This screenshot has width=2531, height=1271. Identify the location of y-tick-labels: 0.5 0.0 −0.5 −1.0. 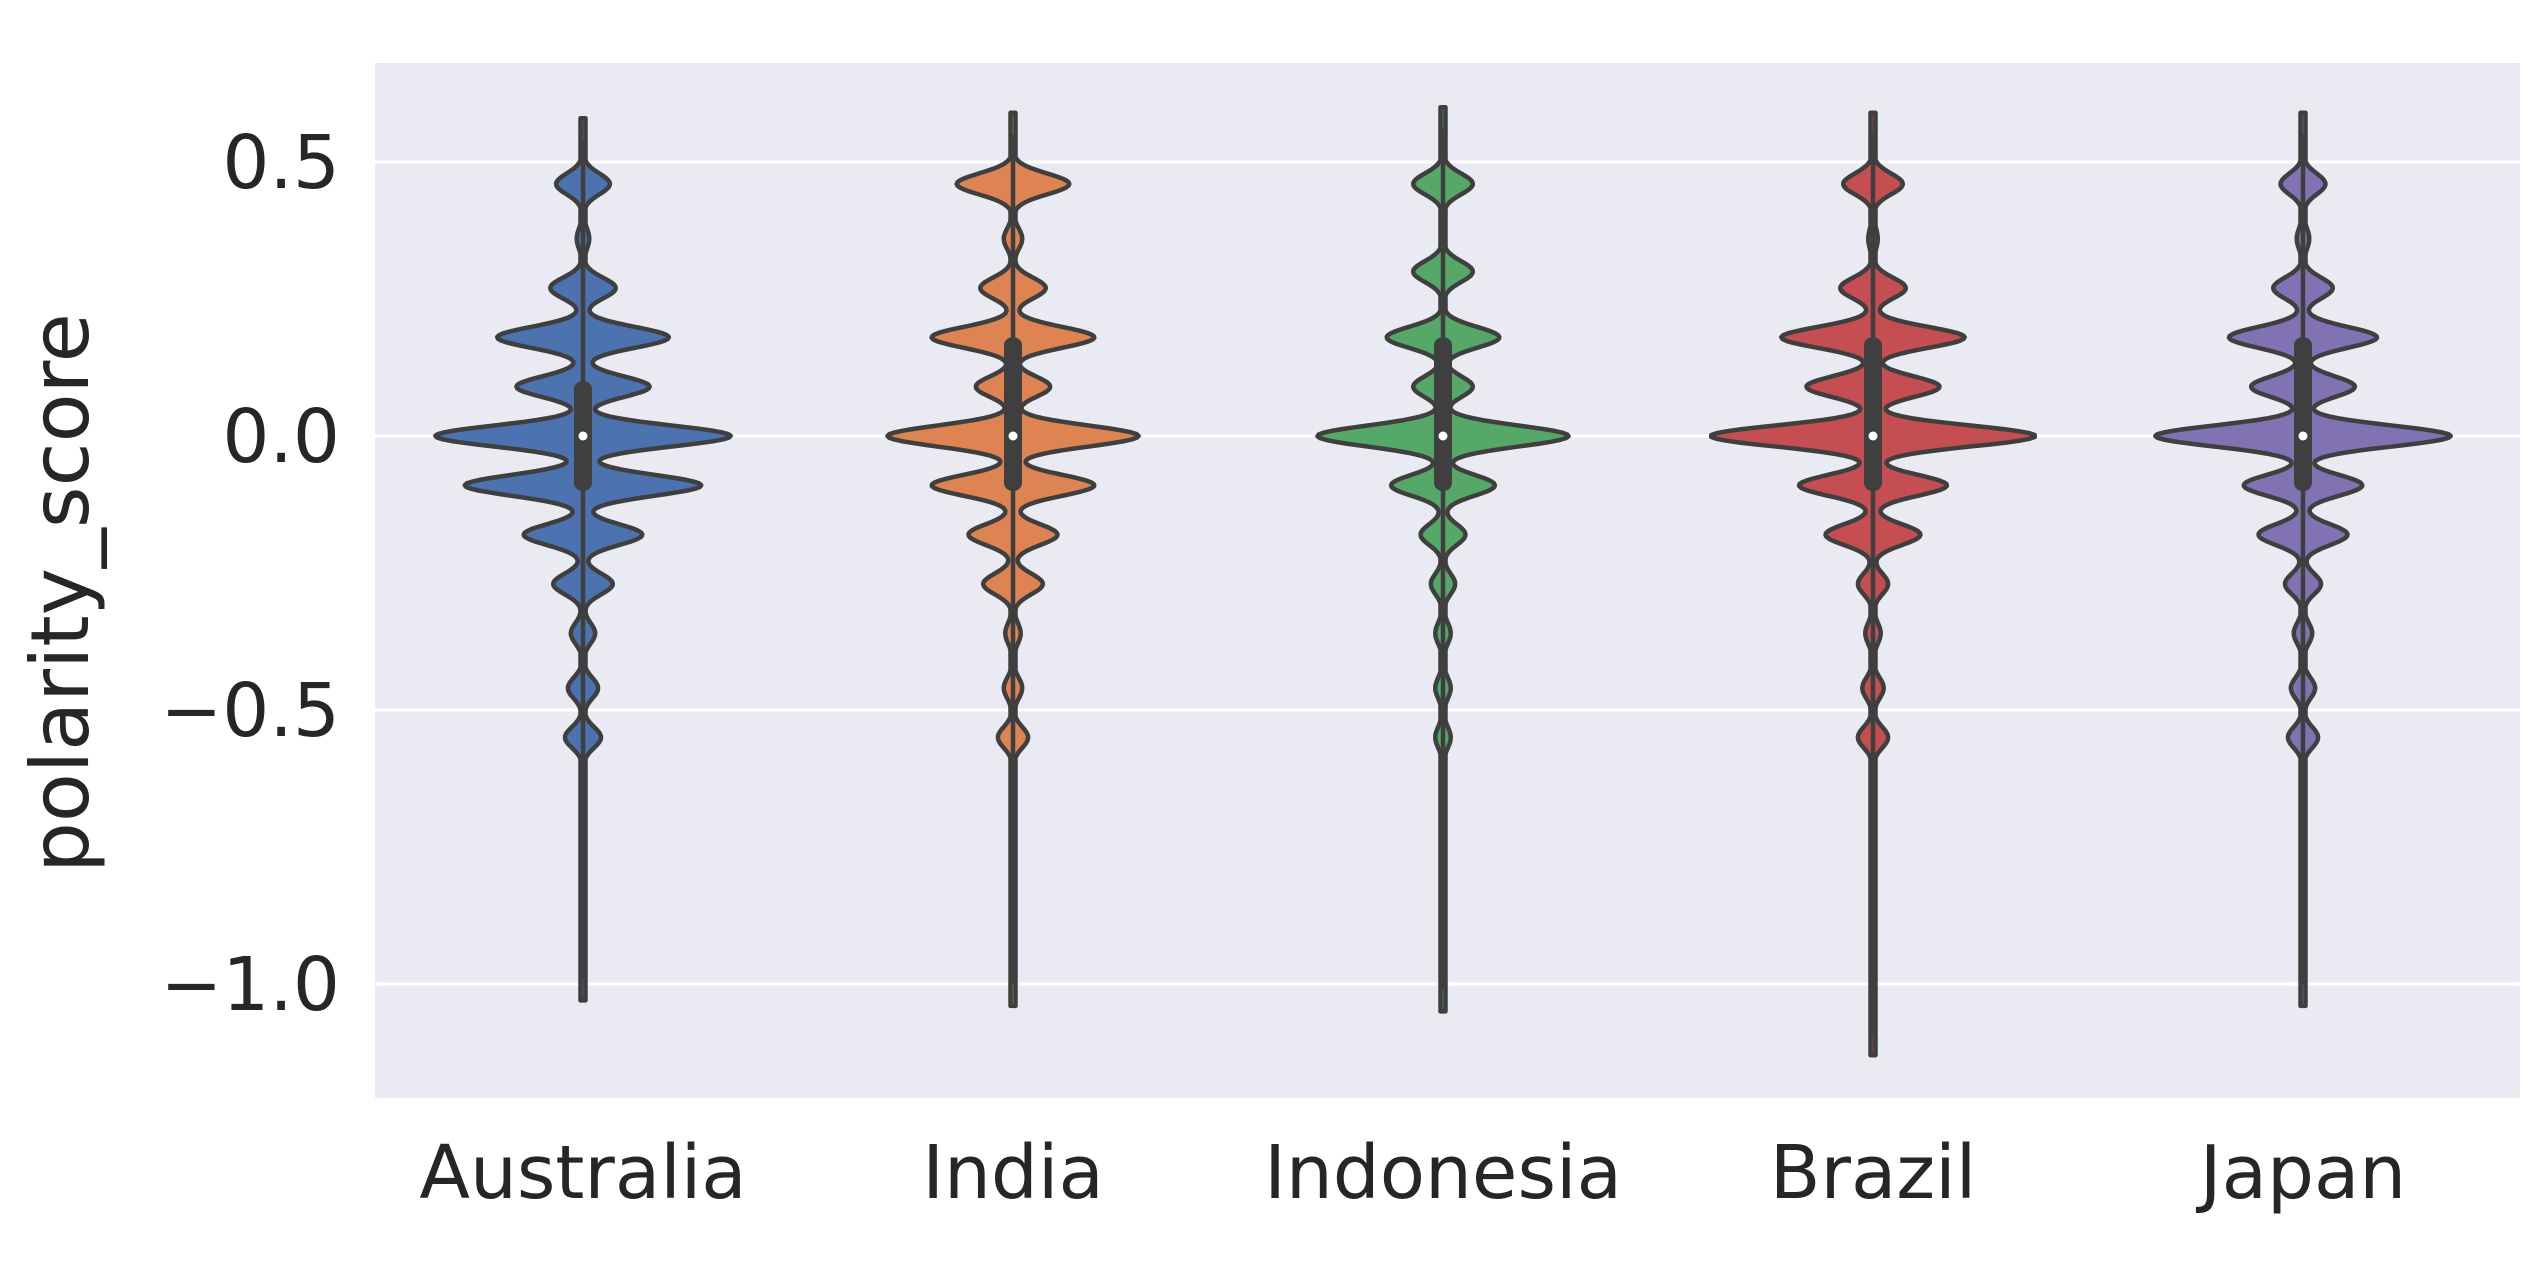
(250, 574).